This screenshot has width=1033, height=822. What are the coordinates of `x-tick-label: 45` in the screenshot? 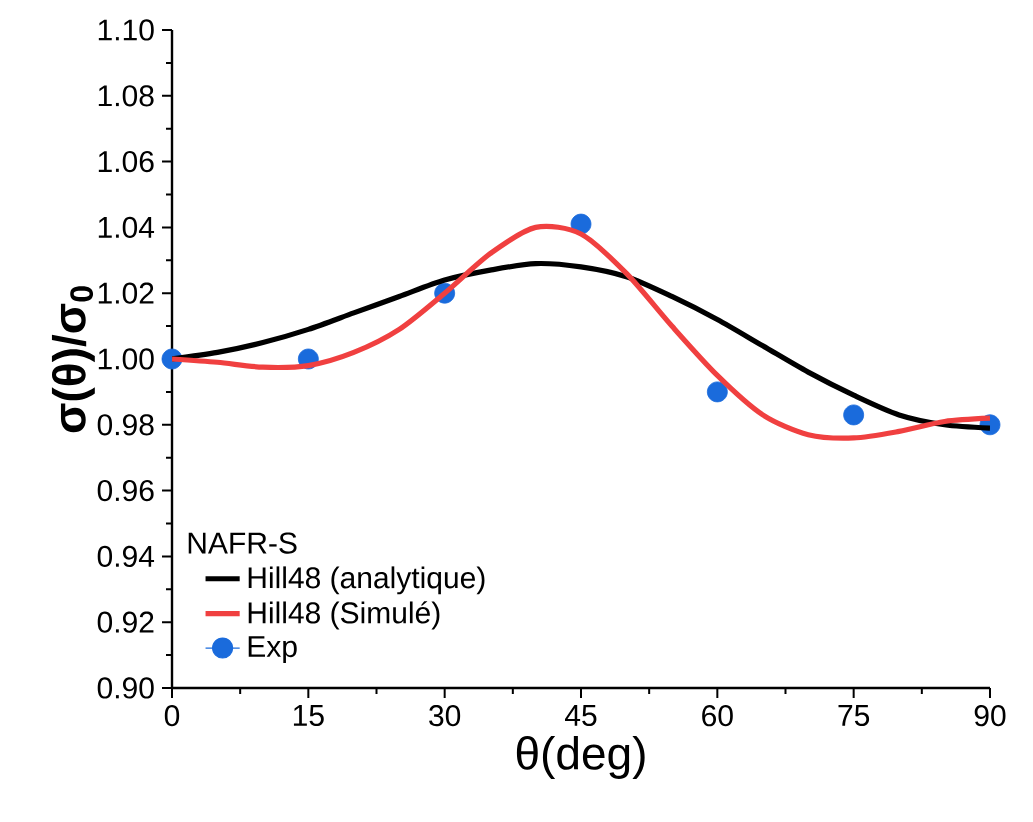 It's located at (581, 715).